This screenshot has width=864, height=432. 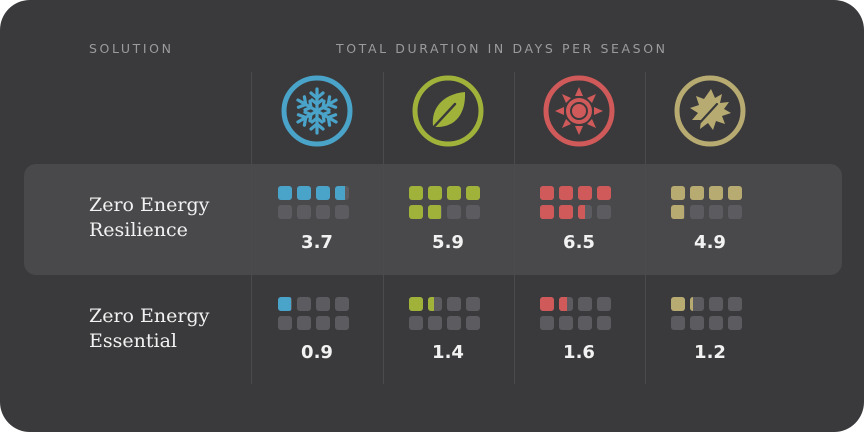 I want to click on duration-squares-resilience-spring, so click(x=448, y=205).